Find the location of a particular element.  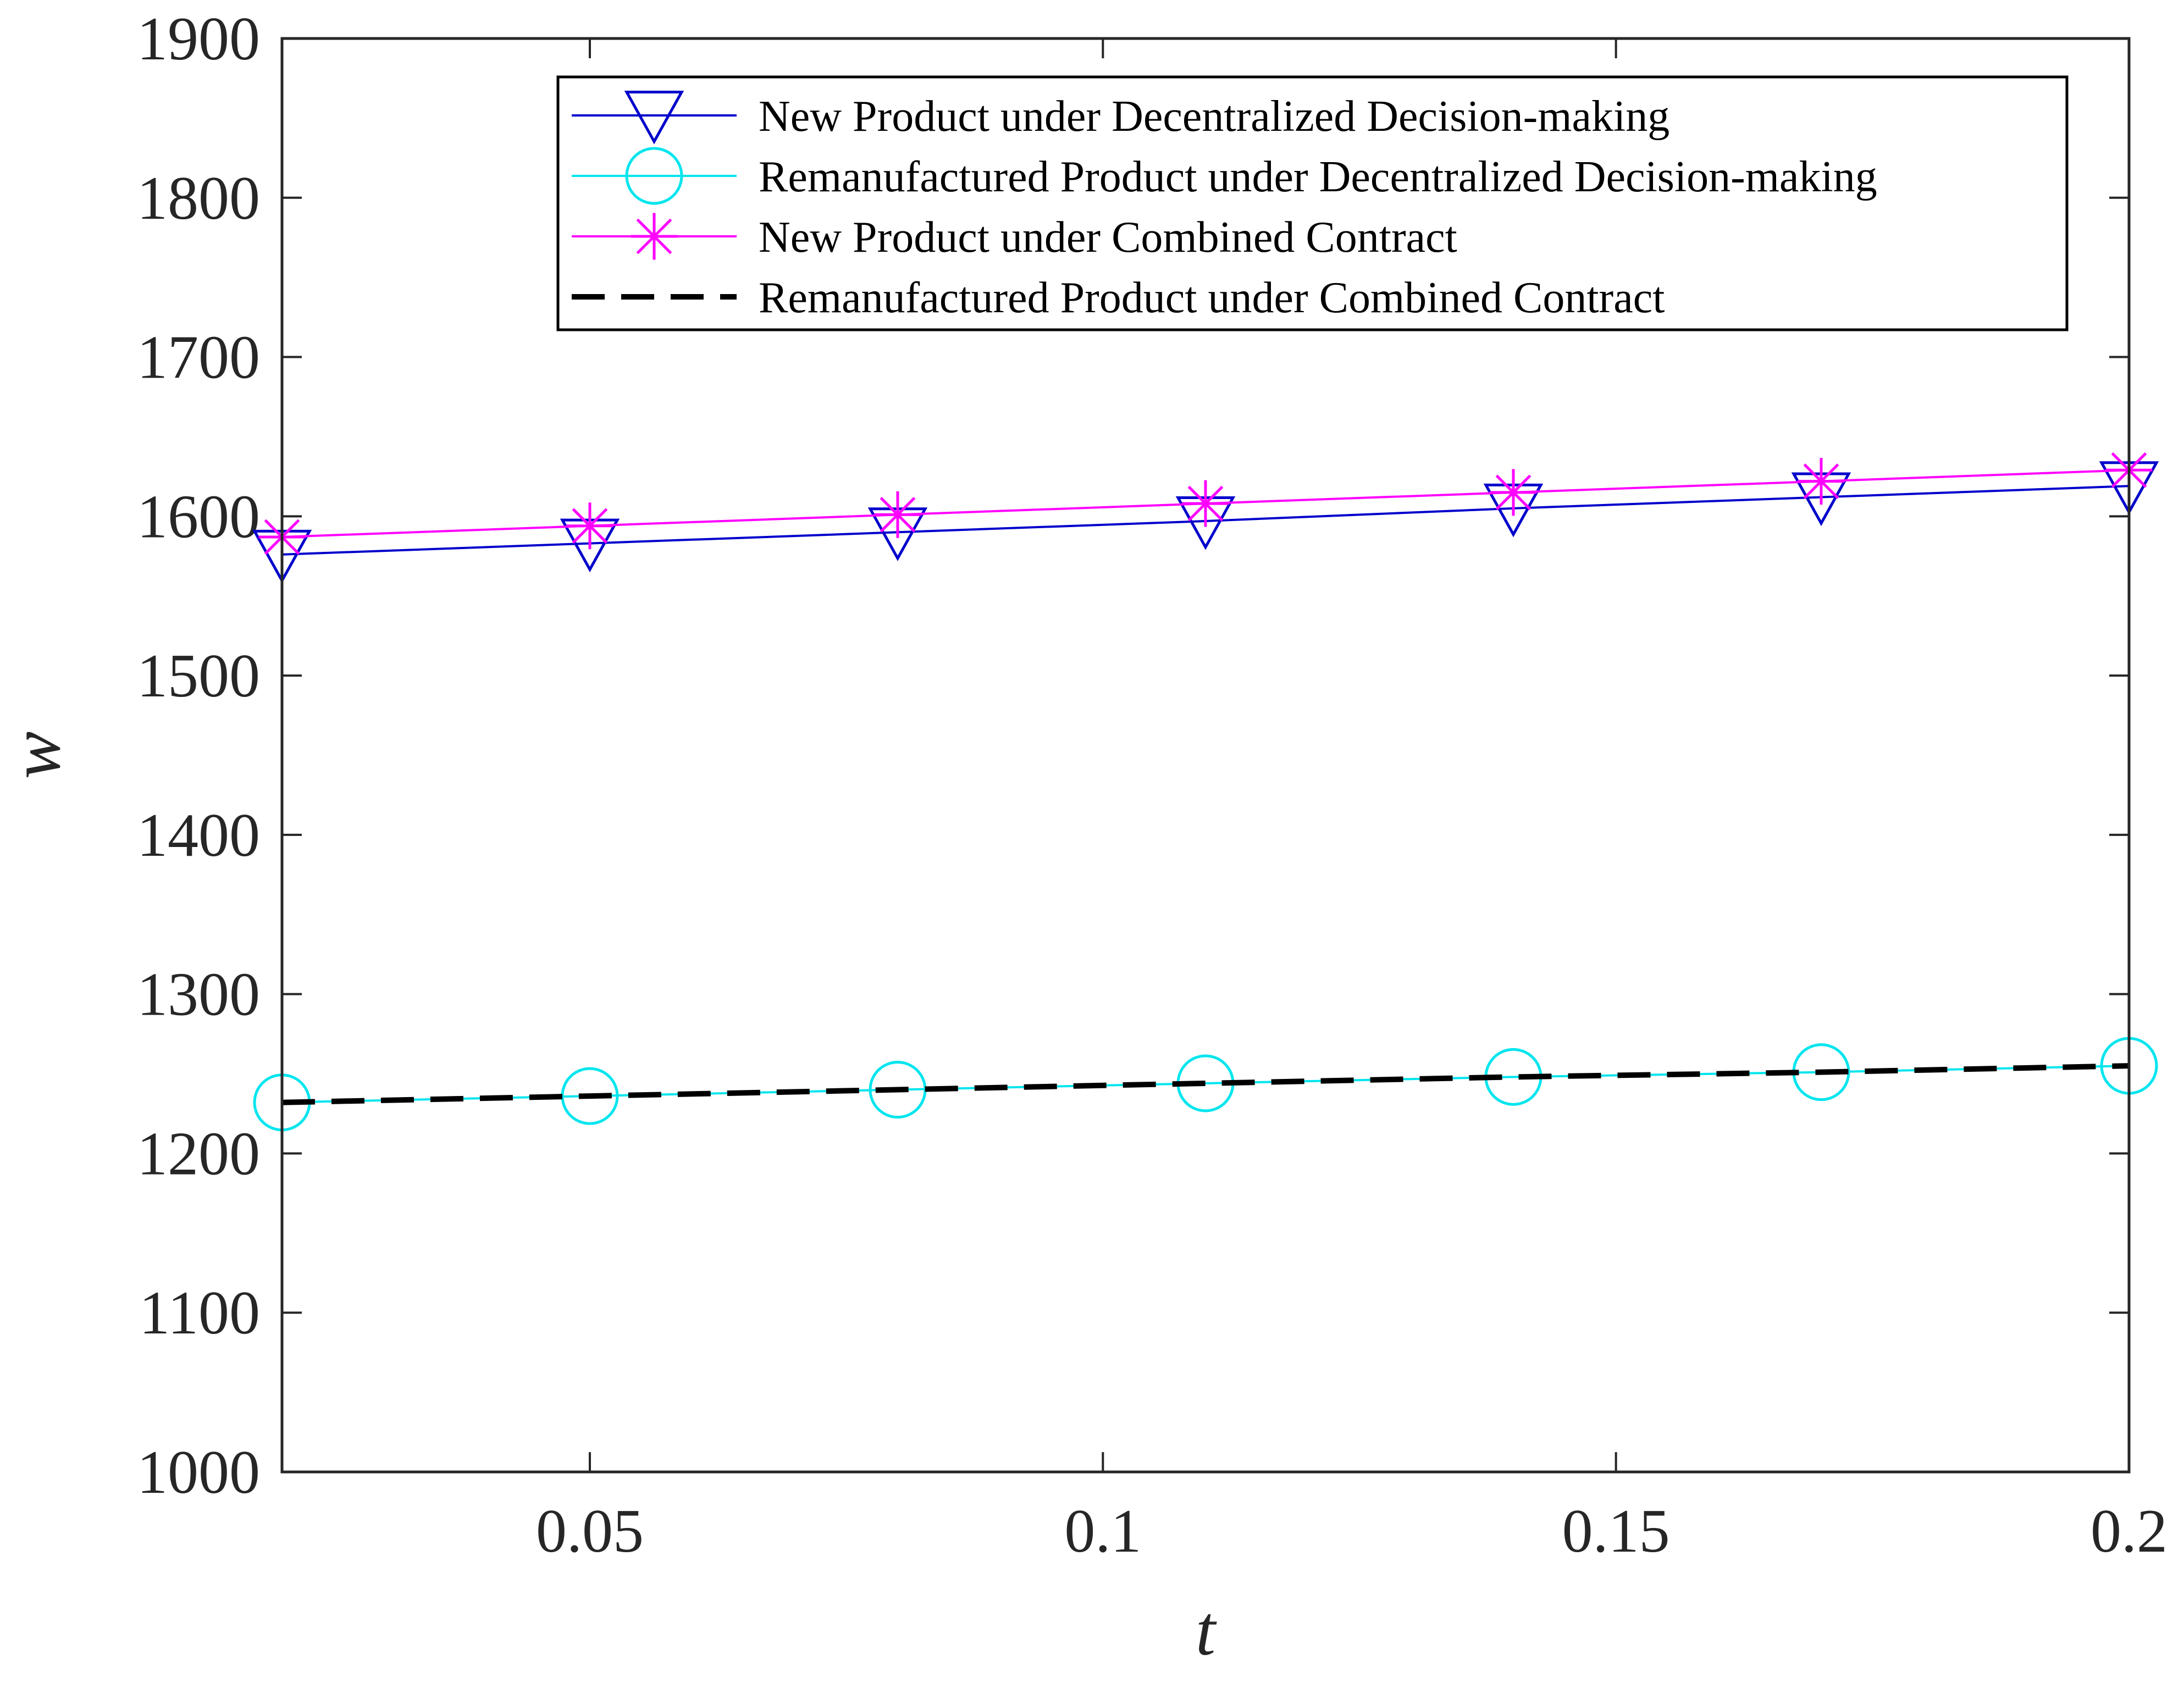

series-line is located at coordinates (1205, 1084).